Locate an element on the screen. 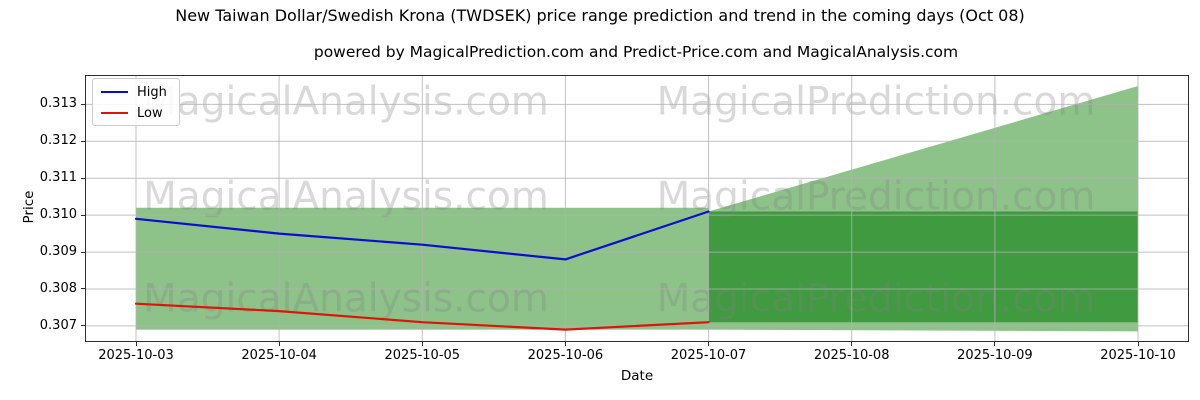 The width and height of the screenshot is (1200, 400). x-tick-label: 2025-10-05 is located at coordinates (422, 355).